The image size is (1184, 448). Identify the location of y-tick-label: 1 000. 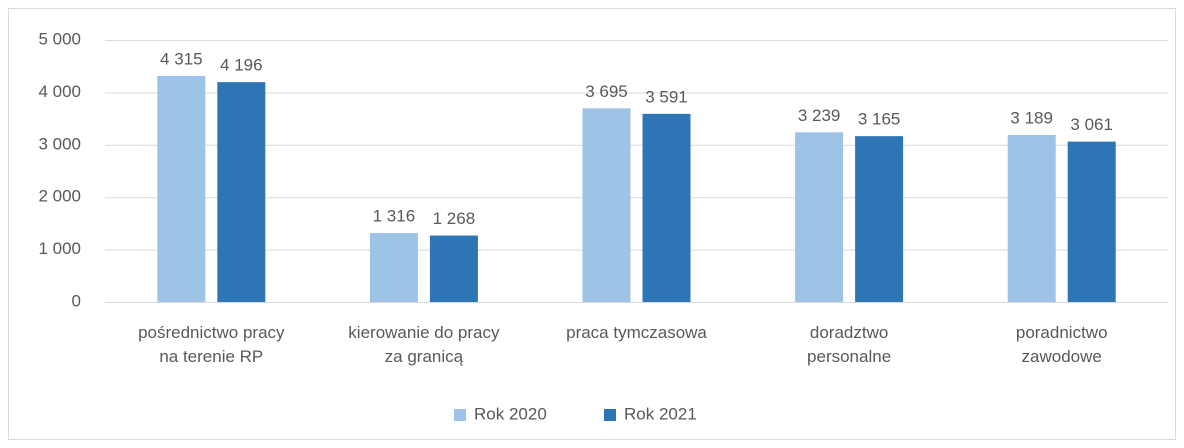
(59, 248).